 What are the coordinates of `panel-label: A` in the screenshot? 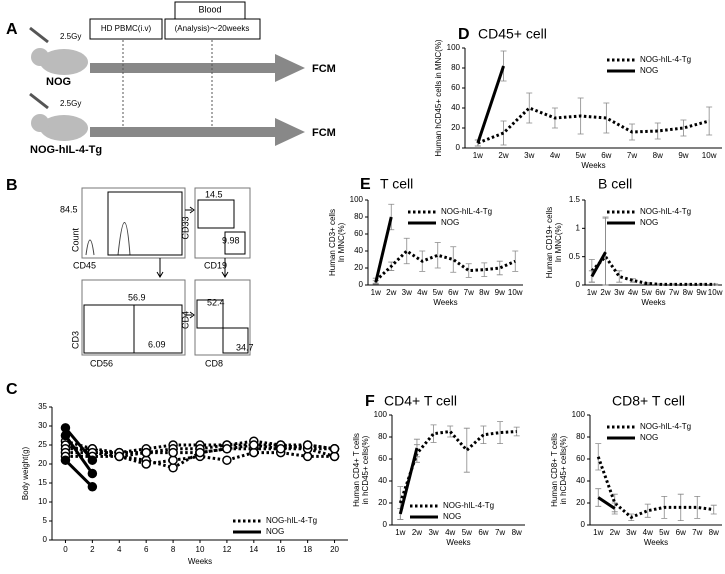 It's located at (12, 29).